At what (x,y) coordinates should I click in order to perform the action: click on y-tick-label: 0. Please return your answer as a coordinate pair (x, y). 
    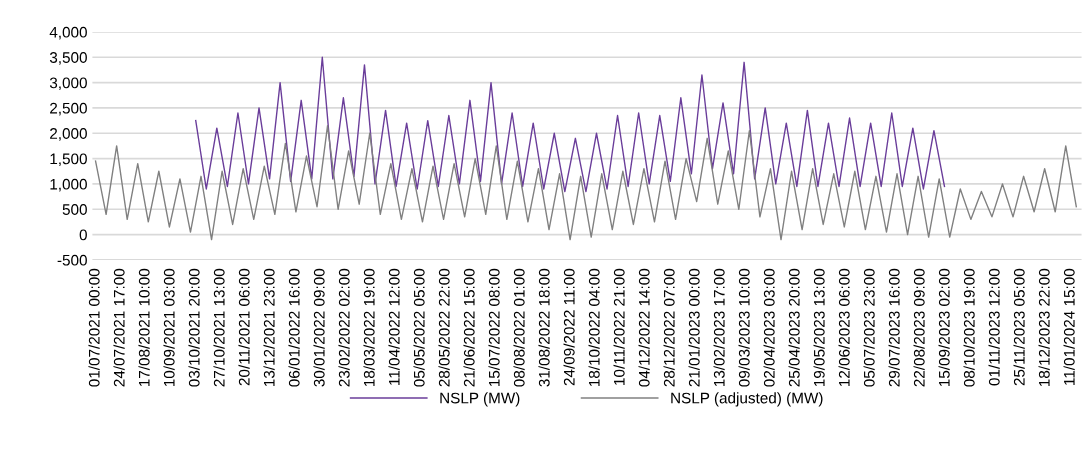
    Looking at the image, I should click on (83, 235).